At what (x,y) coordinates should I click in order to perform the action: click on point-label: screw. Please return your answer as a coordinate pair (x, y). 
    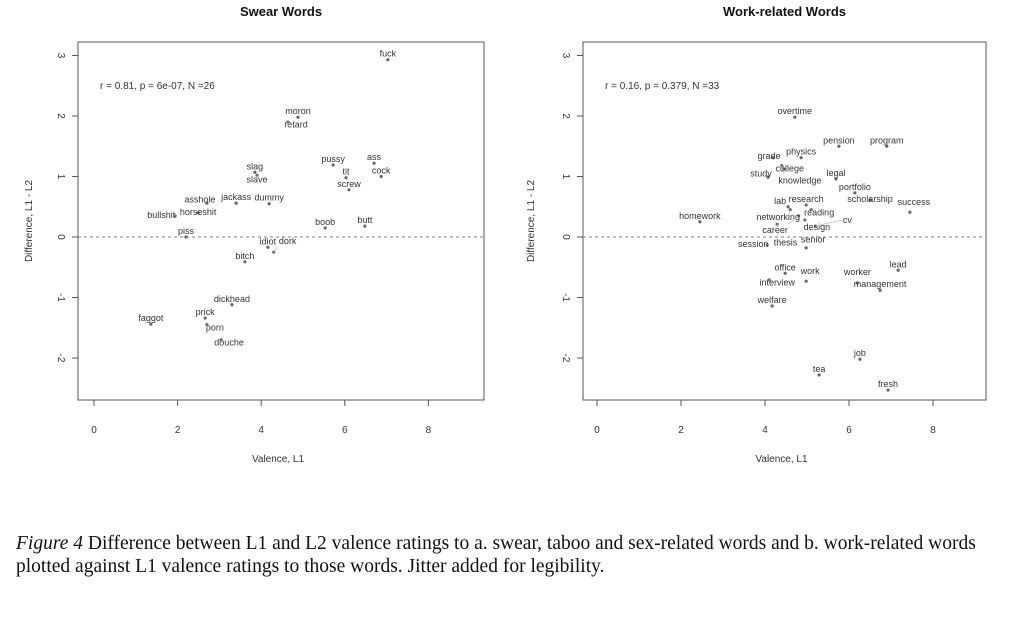
    Looking at the image, I should click on (349, 184).